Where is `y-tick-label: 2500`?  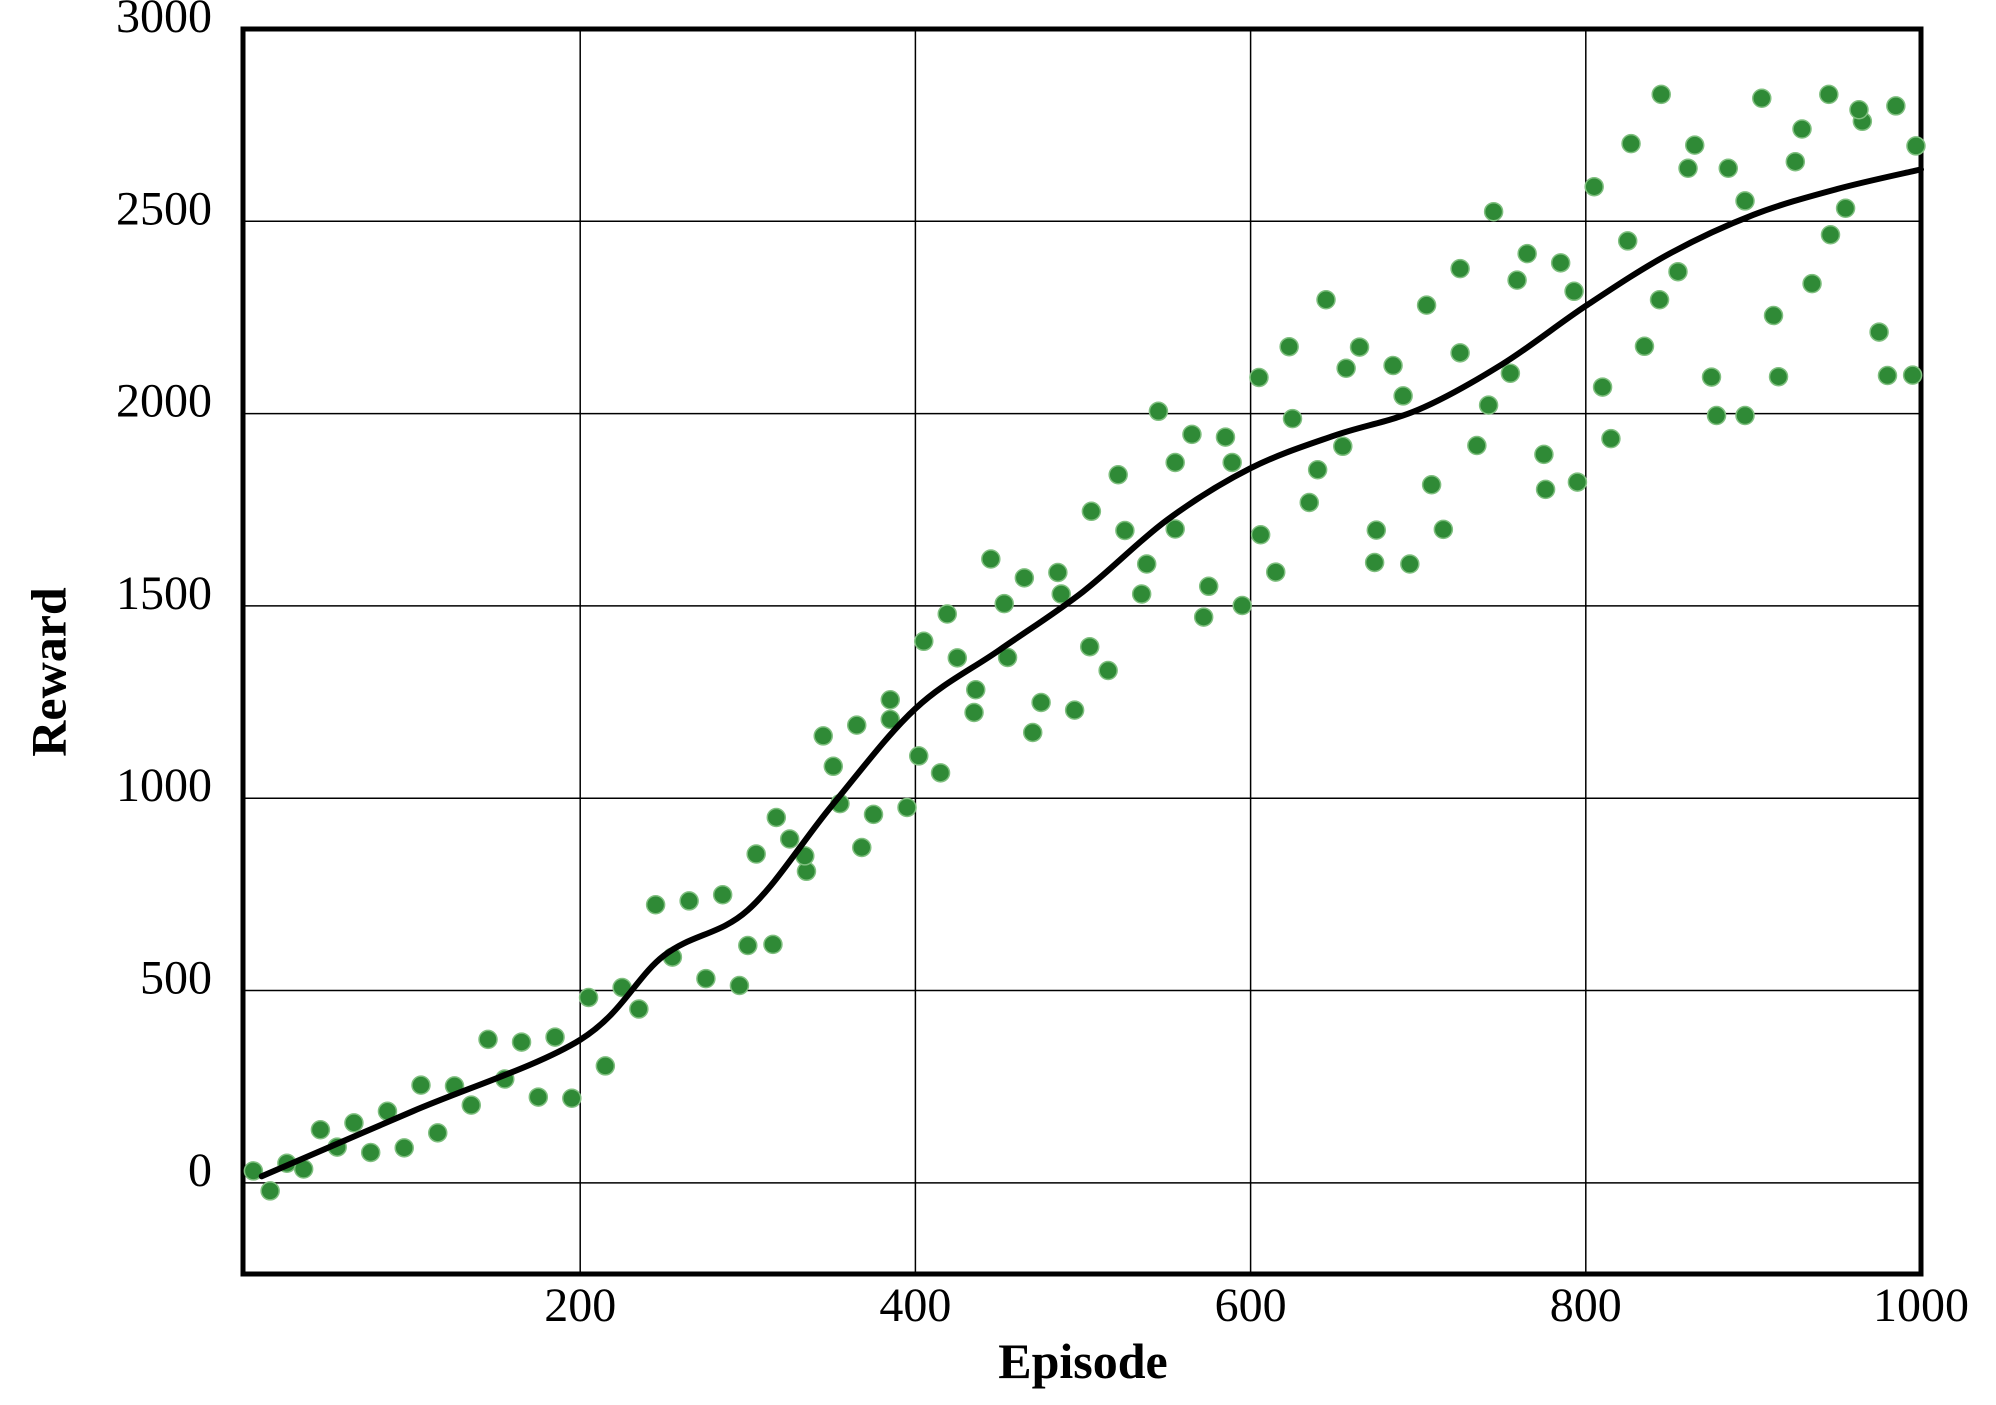
y-tick-label: 2500 is located at coordinates (164, 208).